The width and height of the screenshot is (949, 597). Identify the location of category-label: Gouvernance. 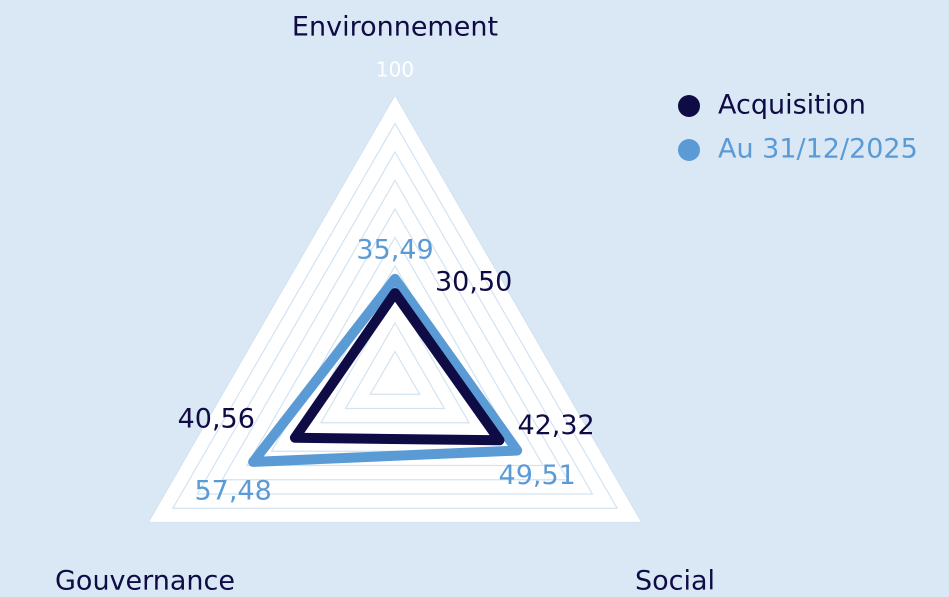
(145, 581).